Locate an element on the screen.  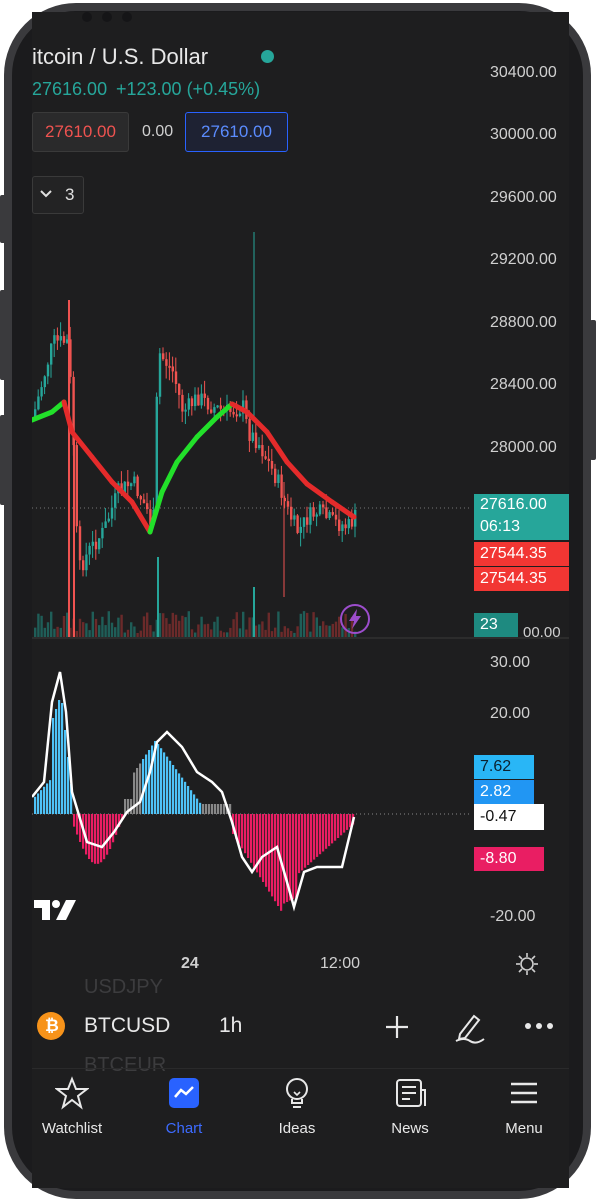
tab-menu: Menu is located at coordinates (524, 1106).